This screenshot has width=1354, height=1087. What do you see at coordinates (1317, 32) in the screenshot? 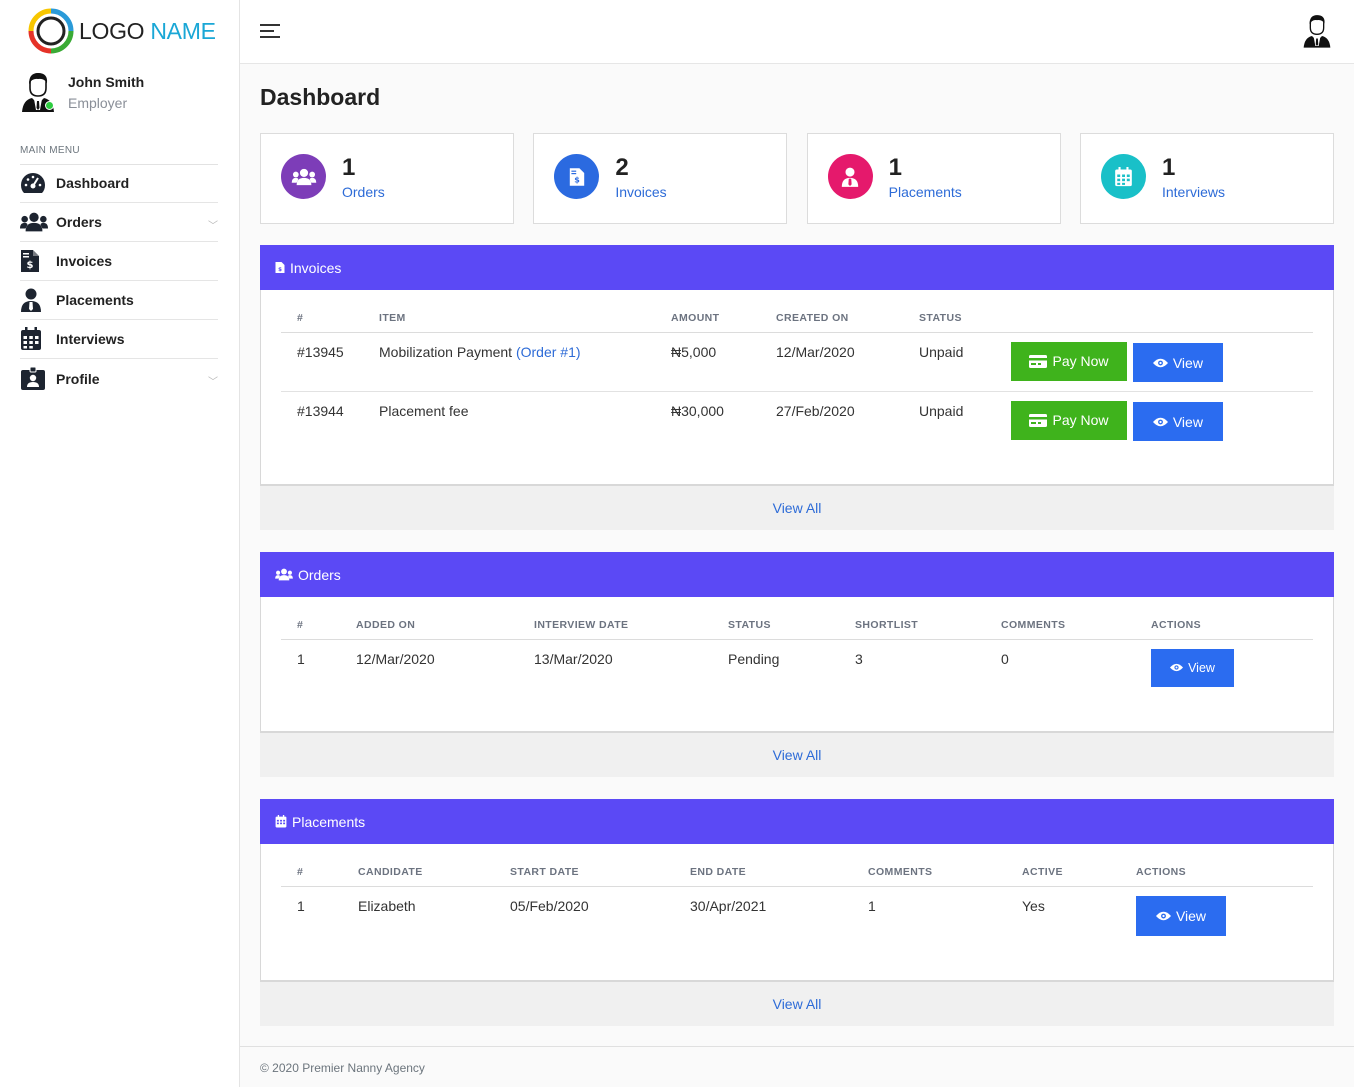
I see `topbar-avatar` at bounding box center [1317, 32].